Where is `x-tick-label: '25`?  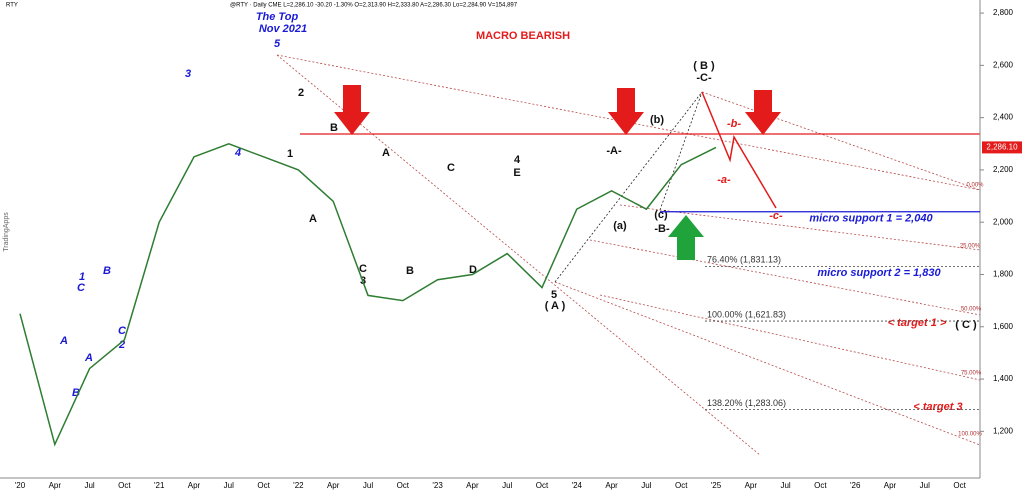
x-tick-label: '25 is located at coordinates (716, 485).